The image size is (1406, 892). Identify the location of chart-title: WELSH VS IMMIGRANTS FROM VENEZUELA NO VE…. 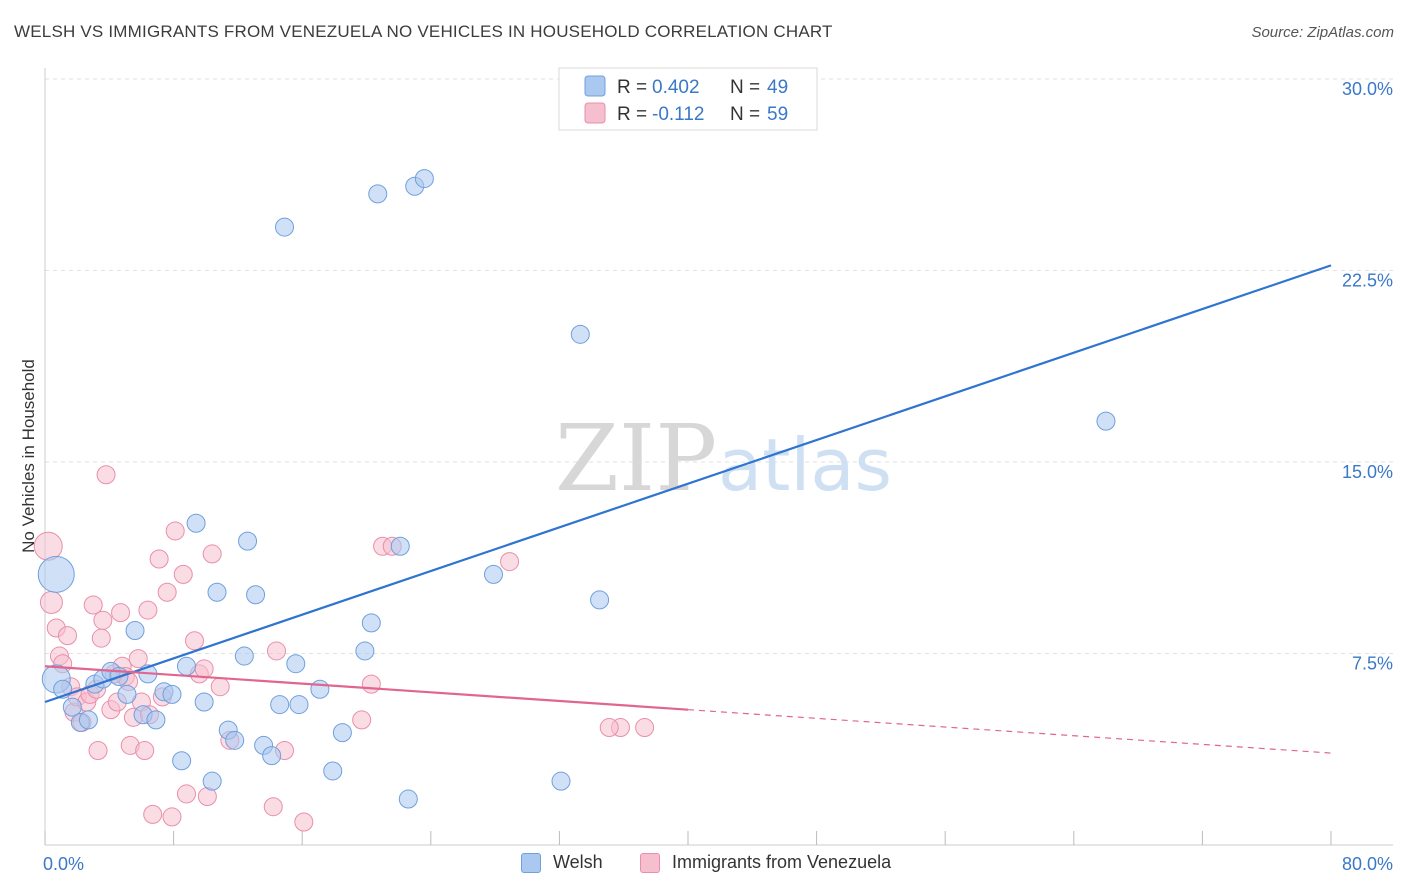
(423, 31).